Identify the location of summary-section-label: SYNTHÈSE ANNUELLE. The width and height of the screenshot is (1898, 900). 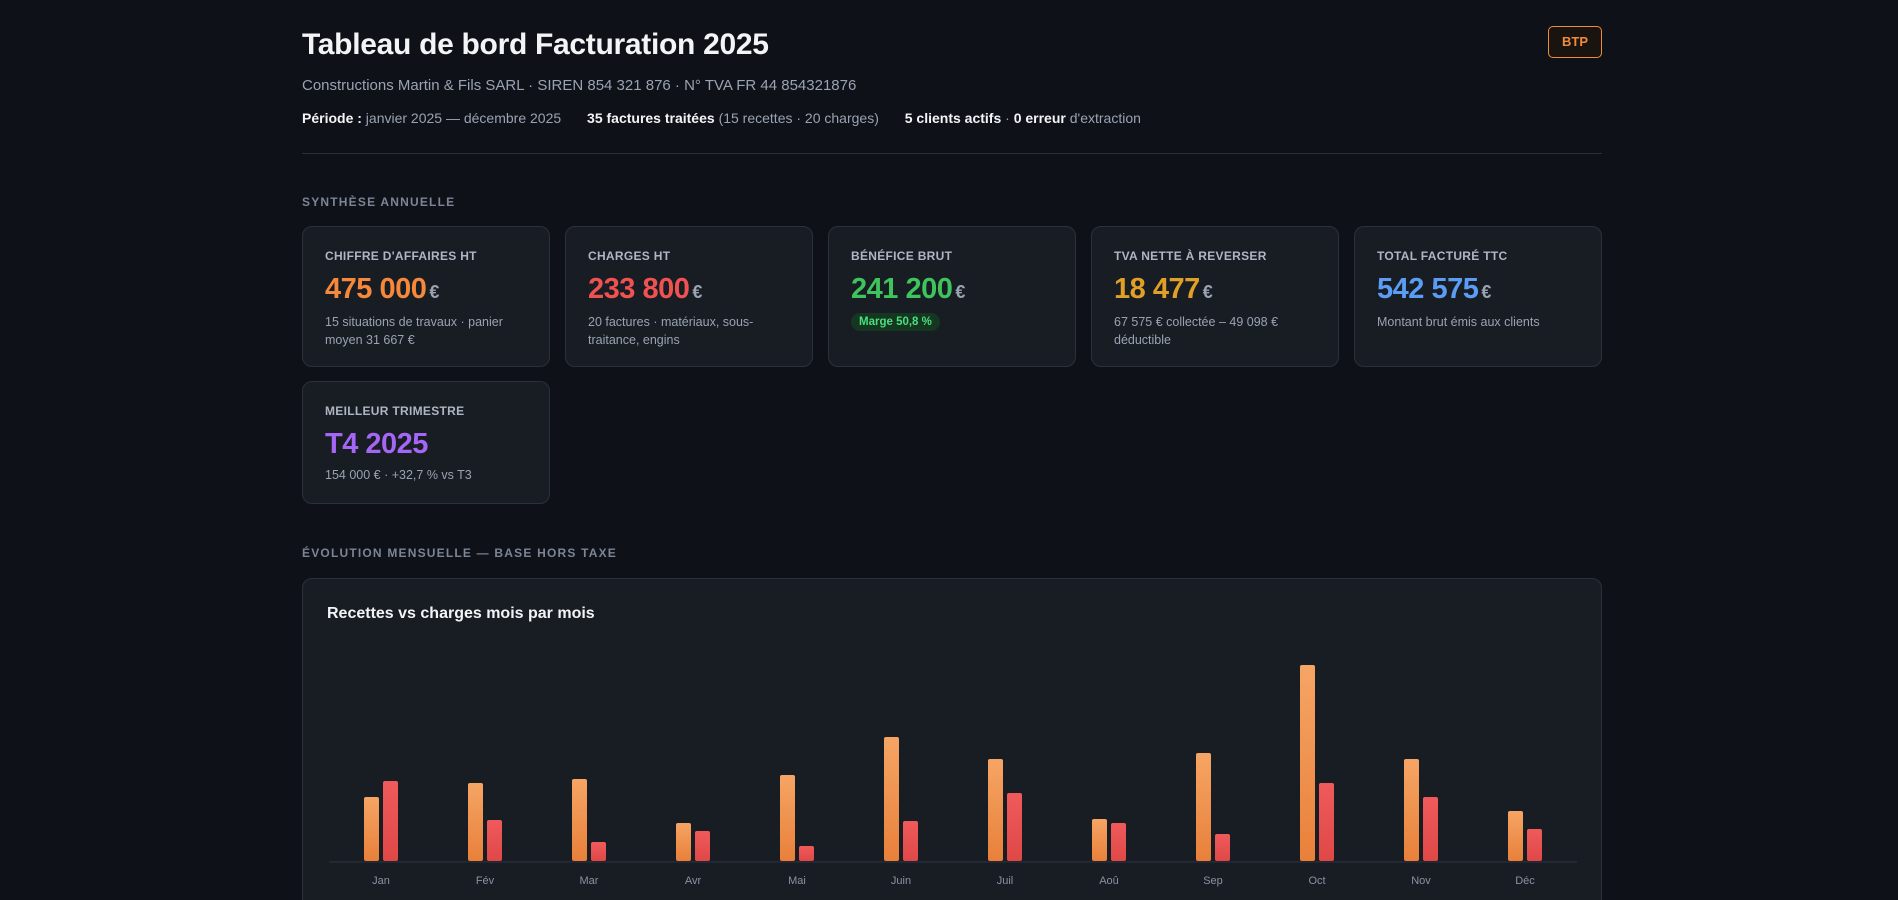
(379, 202).